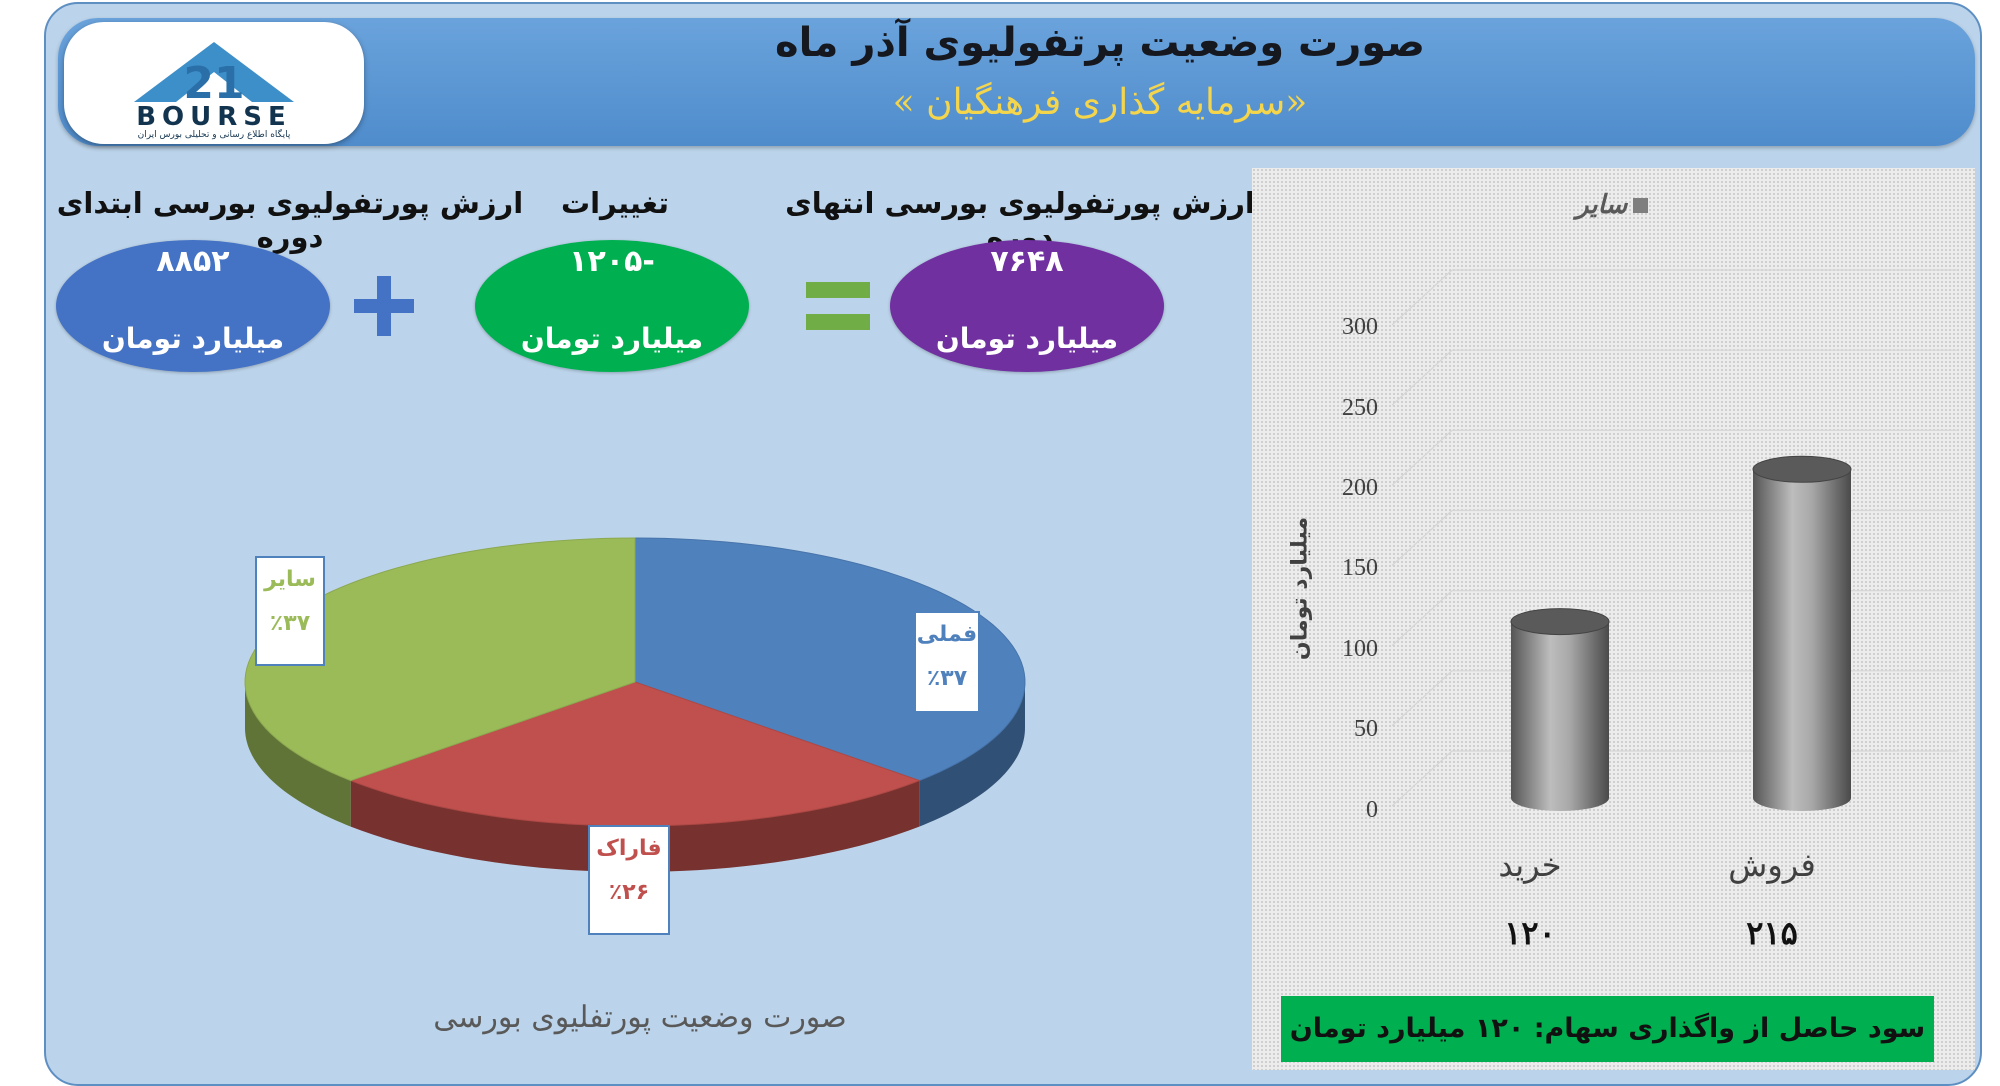  Describe the element at coordinates (640, 1017) in the screenshot. I see `pie-chart-title: صورت وضعیت پورتفلیوی بورسی` at that location.